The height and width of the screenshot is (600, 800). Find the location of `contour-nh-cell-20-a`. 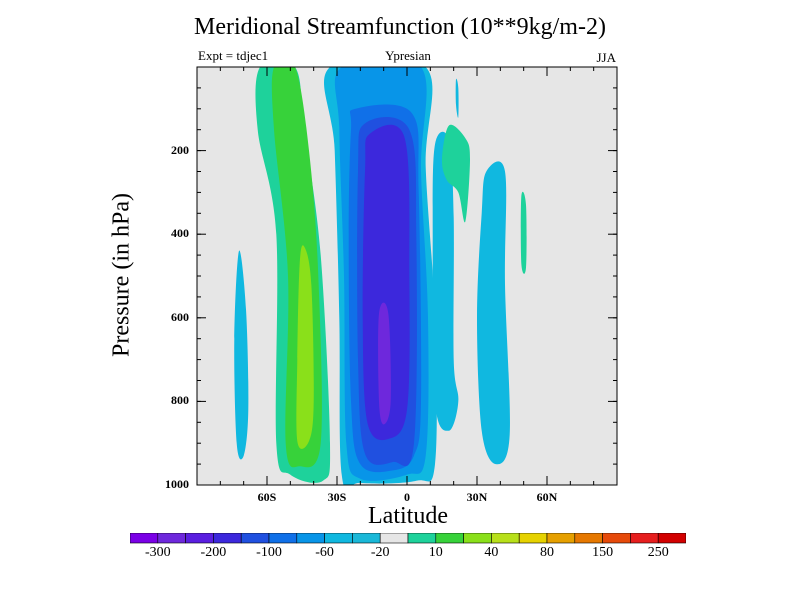

contour-nh-cell-20-a is located at coordinates (445, 281).